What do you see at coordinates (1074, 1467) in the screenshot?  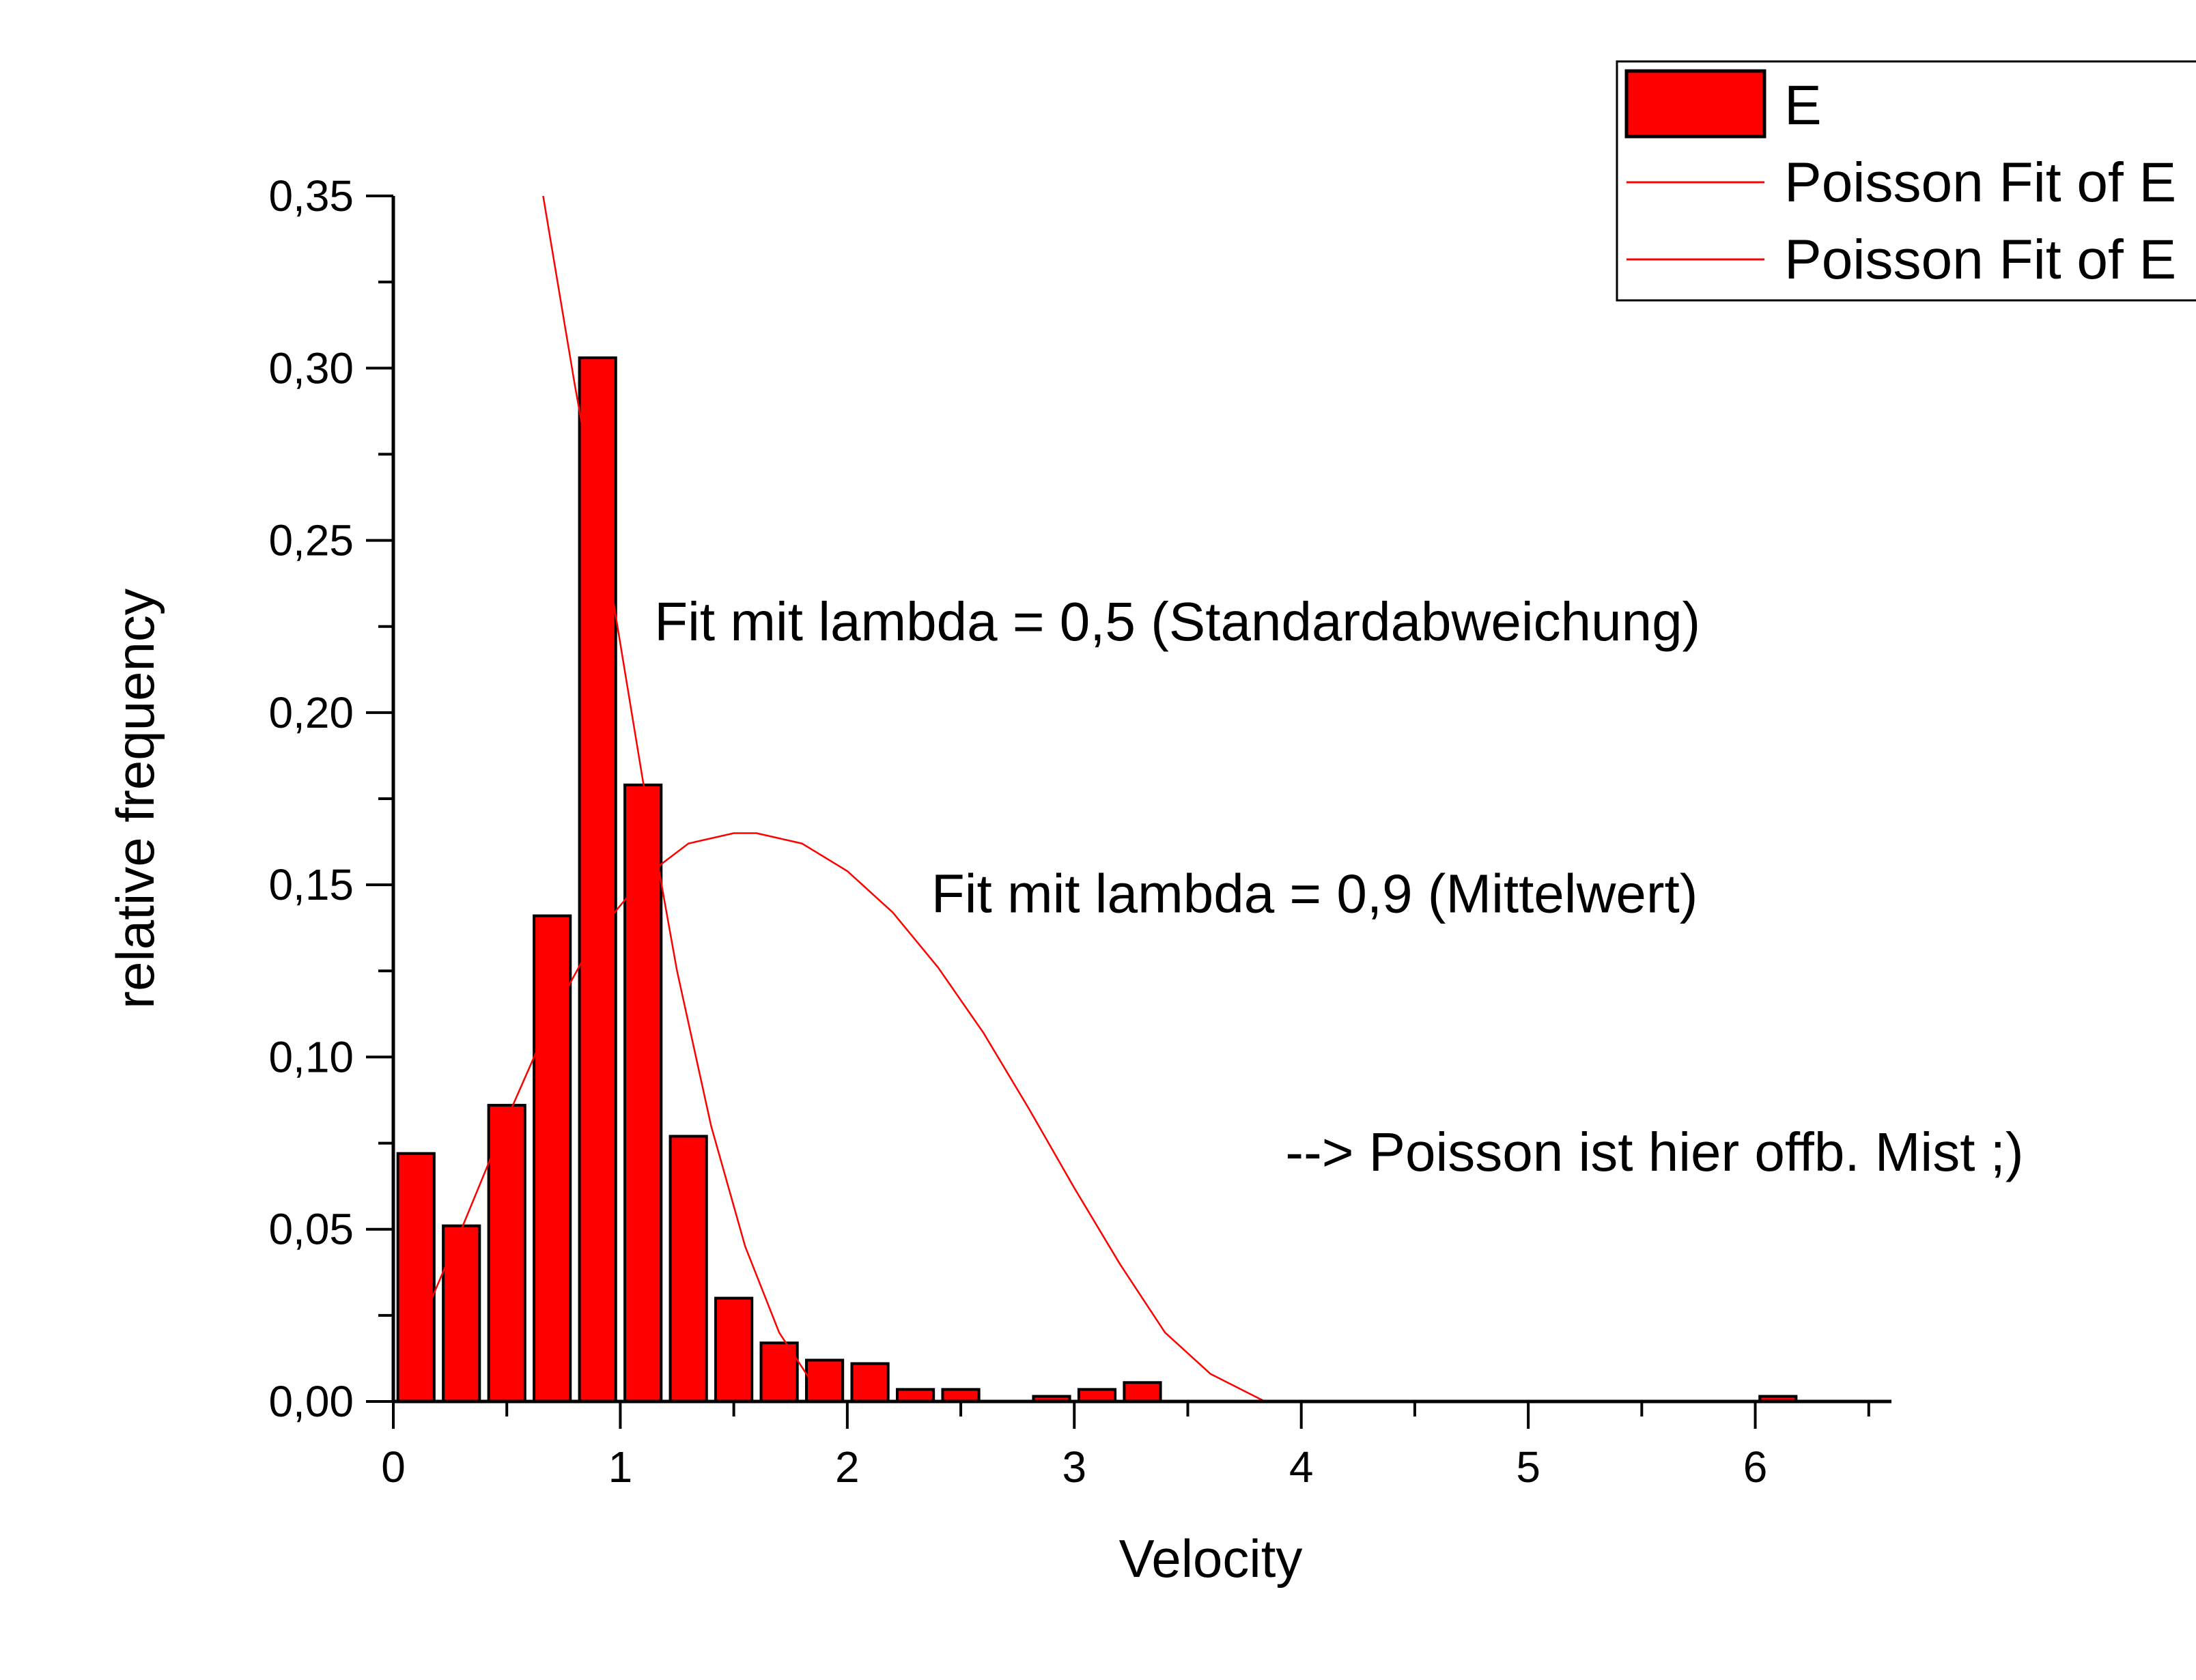 I see `x-tick-label: 3` at bounding box center [1074, 1467].